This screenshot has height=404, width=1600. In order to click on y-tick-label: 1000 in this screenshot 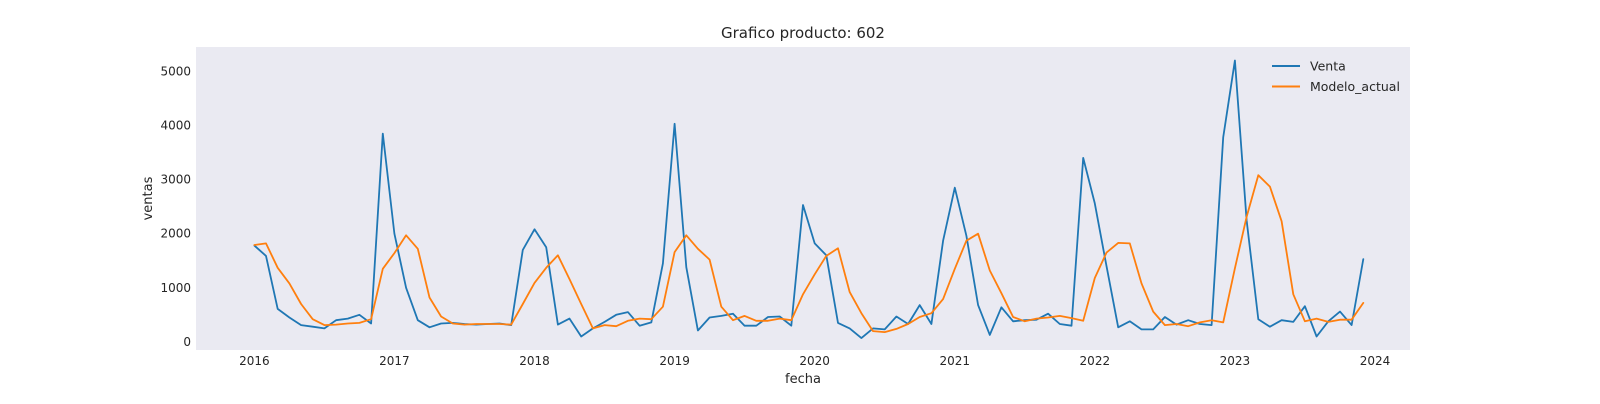, I will do `click(175, 288)`.